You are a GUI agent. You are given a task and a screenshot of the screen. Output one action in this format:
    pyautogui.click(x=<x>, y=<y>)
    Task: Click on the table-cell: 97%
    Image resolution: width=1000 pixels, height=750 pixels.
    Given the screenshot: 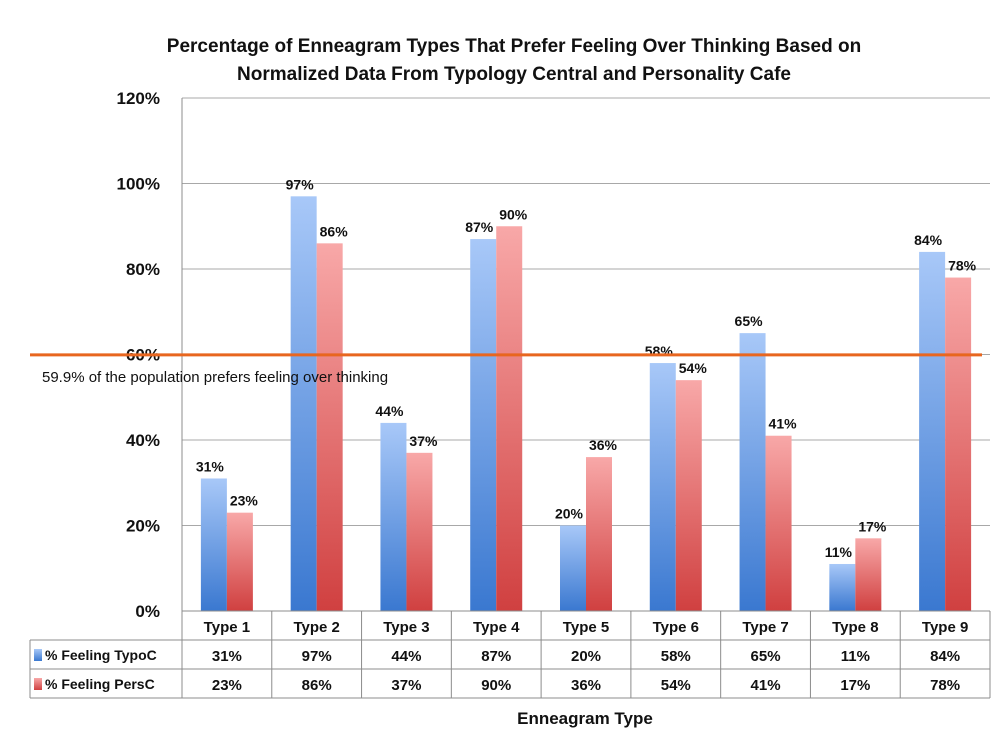 What is the action you would take?
    pyautogui.click(x=317, y=656)
    